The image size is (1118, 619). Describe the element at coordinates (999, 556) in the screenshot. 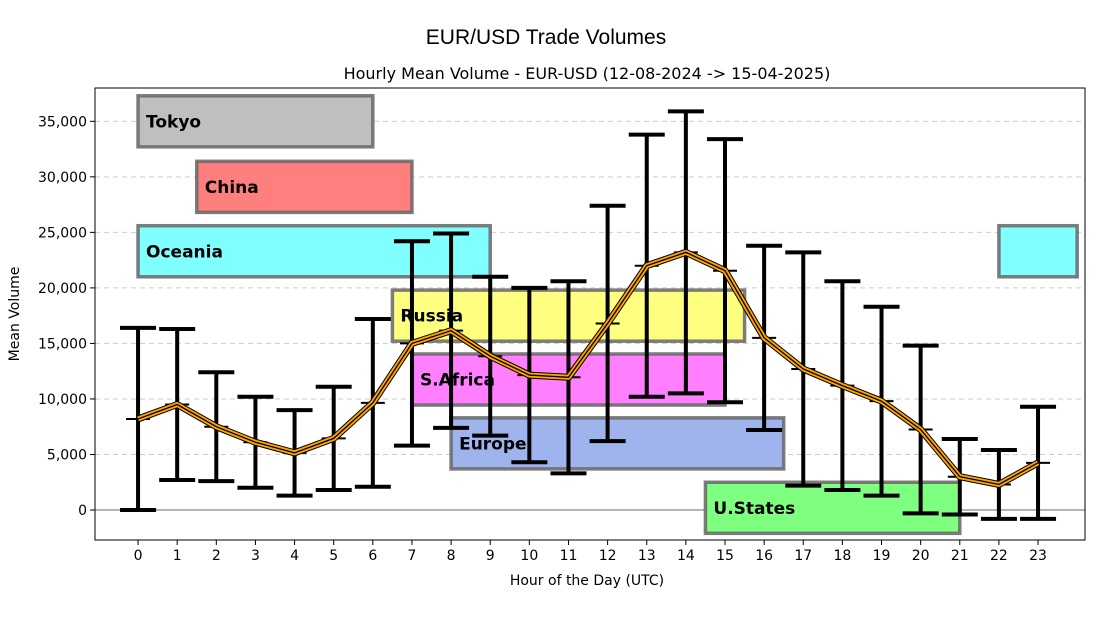

I see `x-tick-label: 22` at that location.